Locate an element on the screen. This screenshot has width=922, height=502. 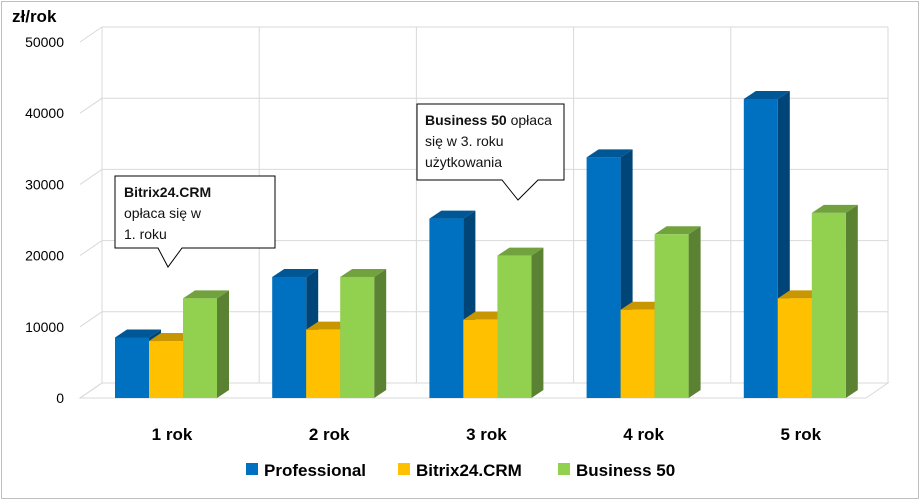
callout-2-box is located at coordinates (490, 152).